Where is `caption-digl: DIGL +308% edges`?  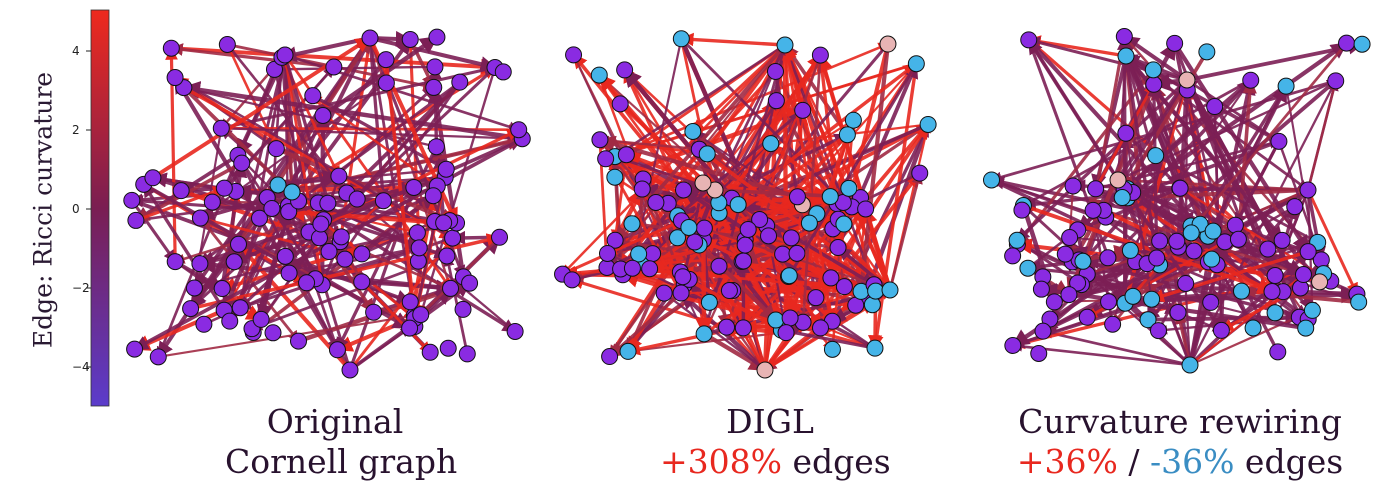 caption-digl: DIGL +308% edges is located at coordinates (775, 442).